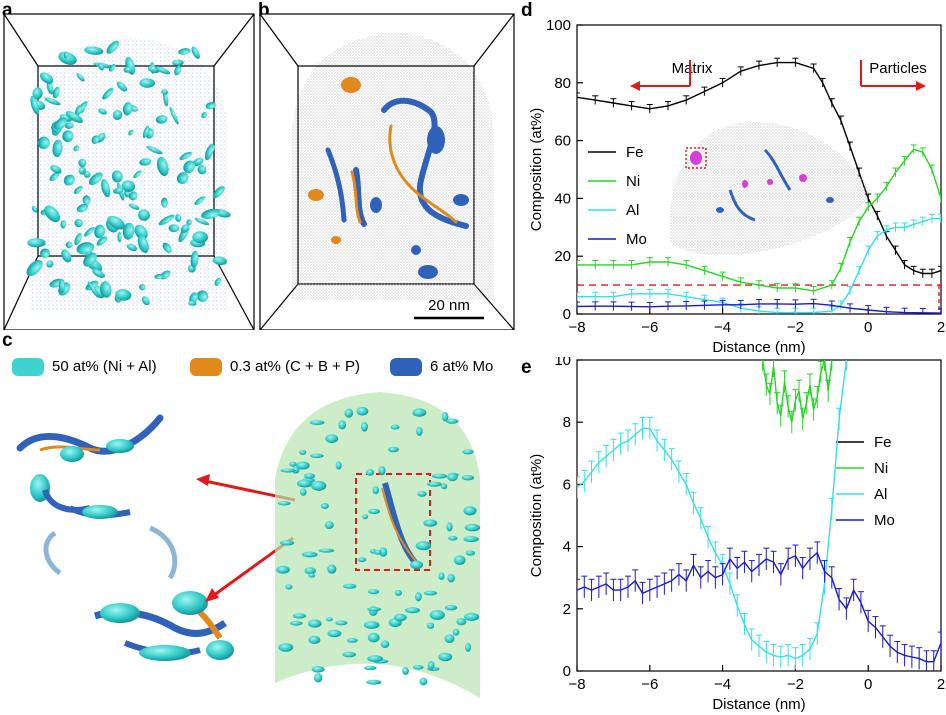  Describe the element at coordinates (795, 327) in the screenshot. I see `x-tick-label: −2` at that location.